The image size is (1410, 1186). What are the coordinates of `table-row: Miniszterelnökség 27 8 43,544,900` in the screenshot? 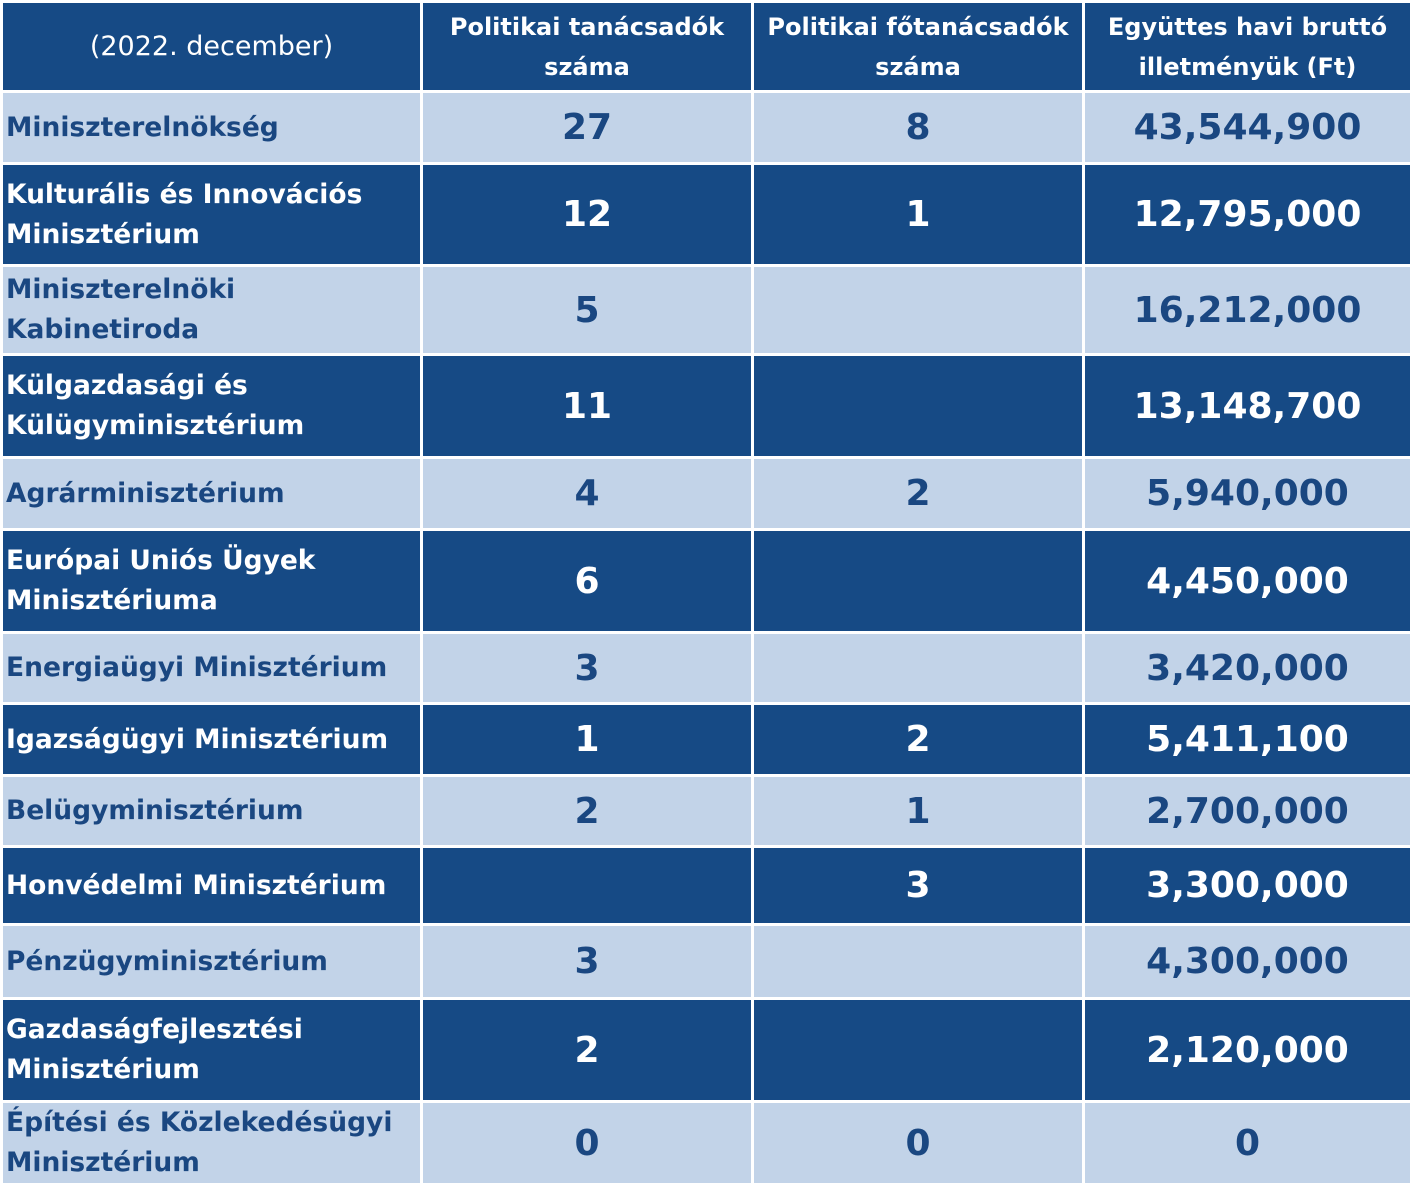 It's located at (706, 128).